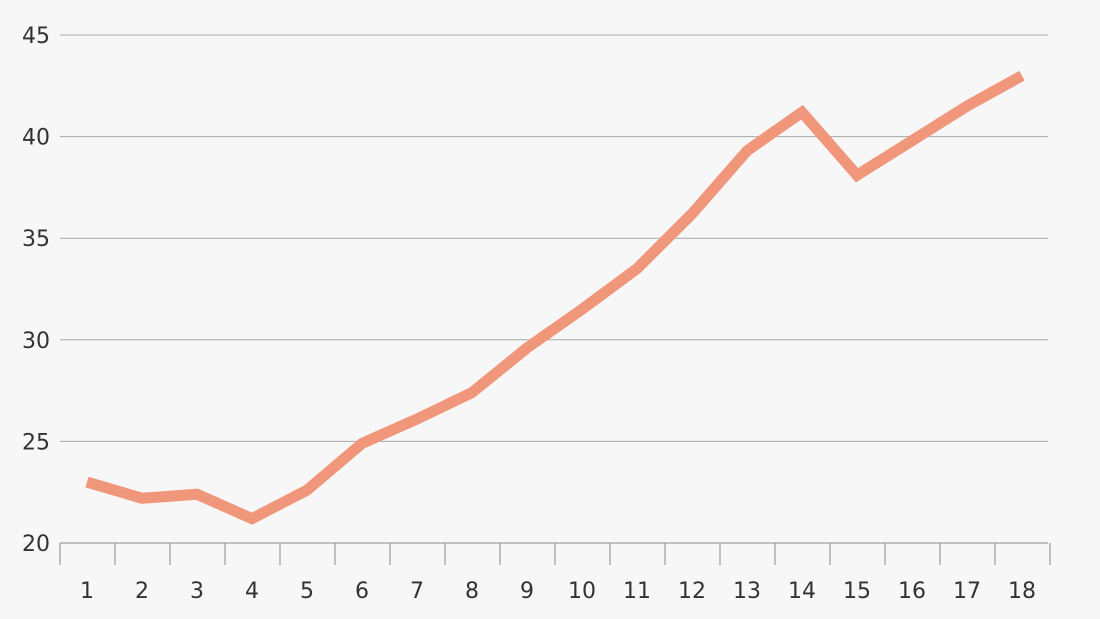 This screenshot has width=1100, height=619. What do you see at coordinates (857, 591) in the screenshot?
I see `x-tick-label: 15` at bounding box center [857, 591].